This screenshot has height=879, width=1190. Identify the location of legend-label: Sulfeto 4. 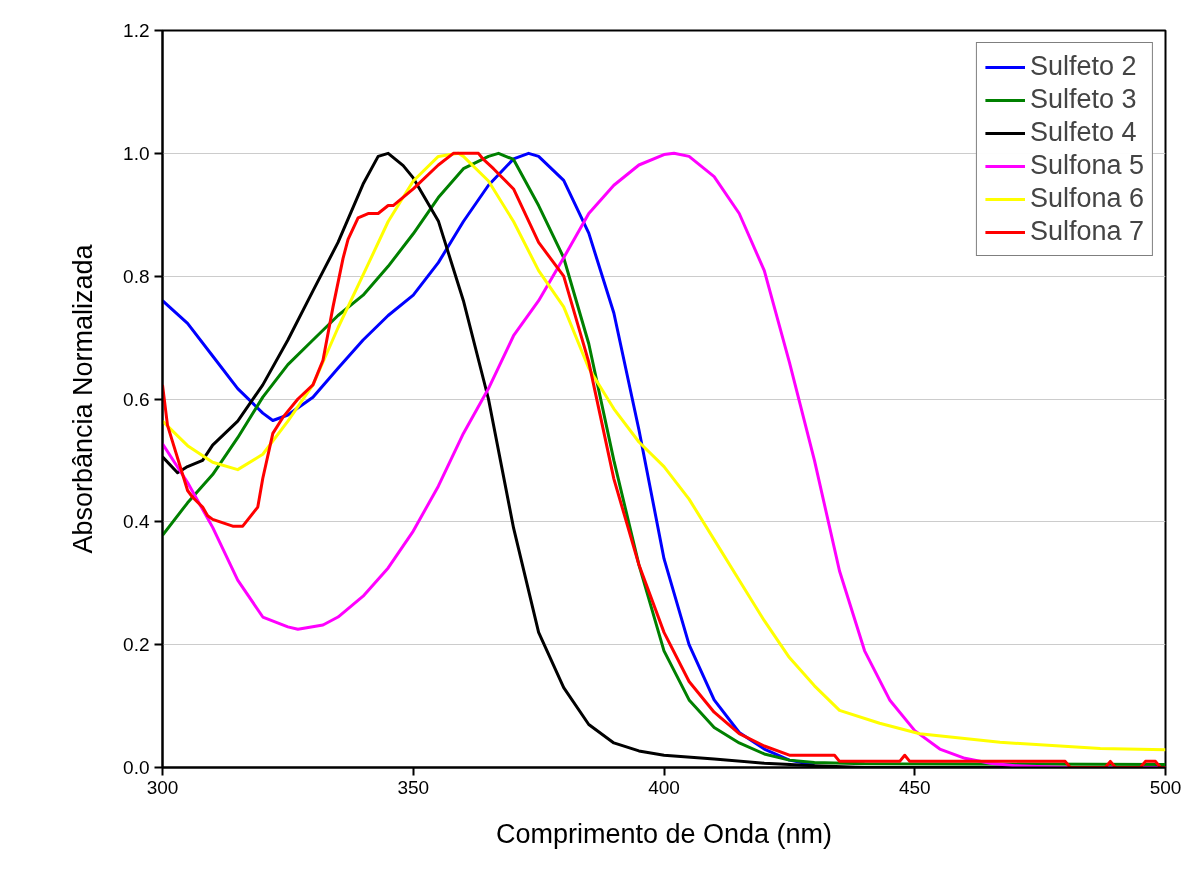
(1083, 132).